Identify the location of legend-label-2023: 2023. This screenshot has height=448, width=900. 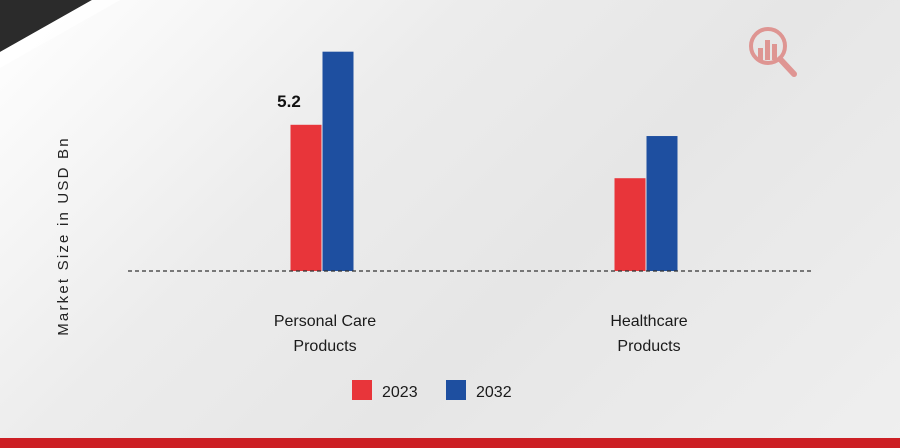
(400, 392).